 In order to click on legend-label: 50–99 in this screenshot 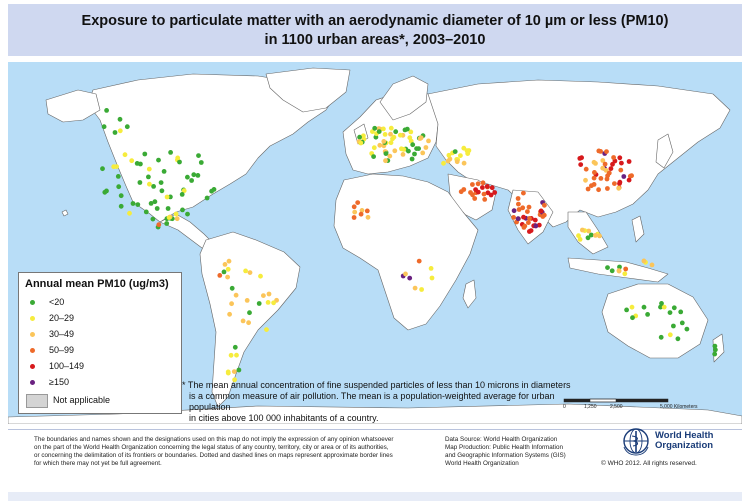, I will do `click(62, 350)`.